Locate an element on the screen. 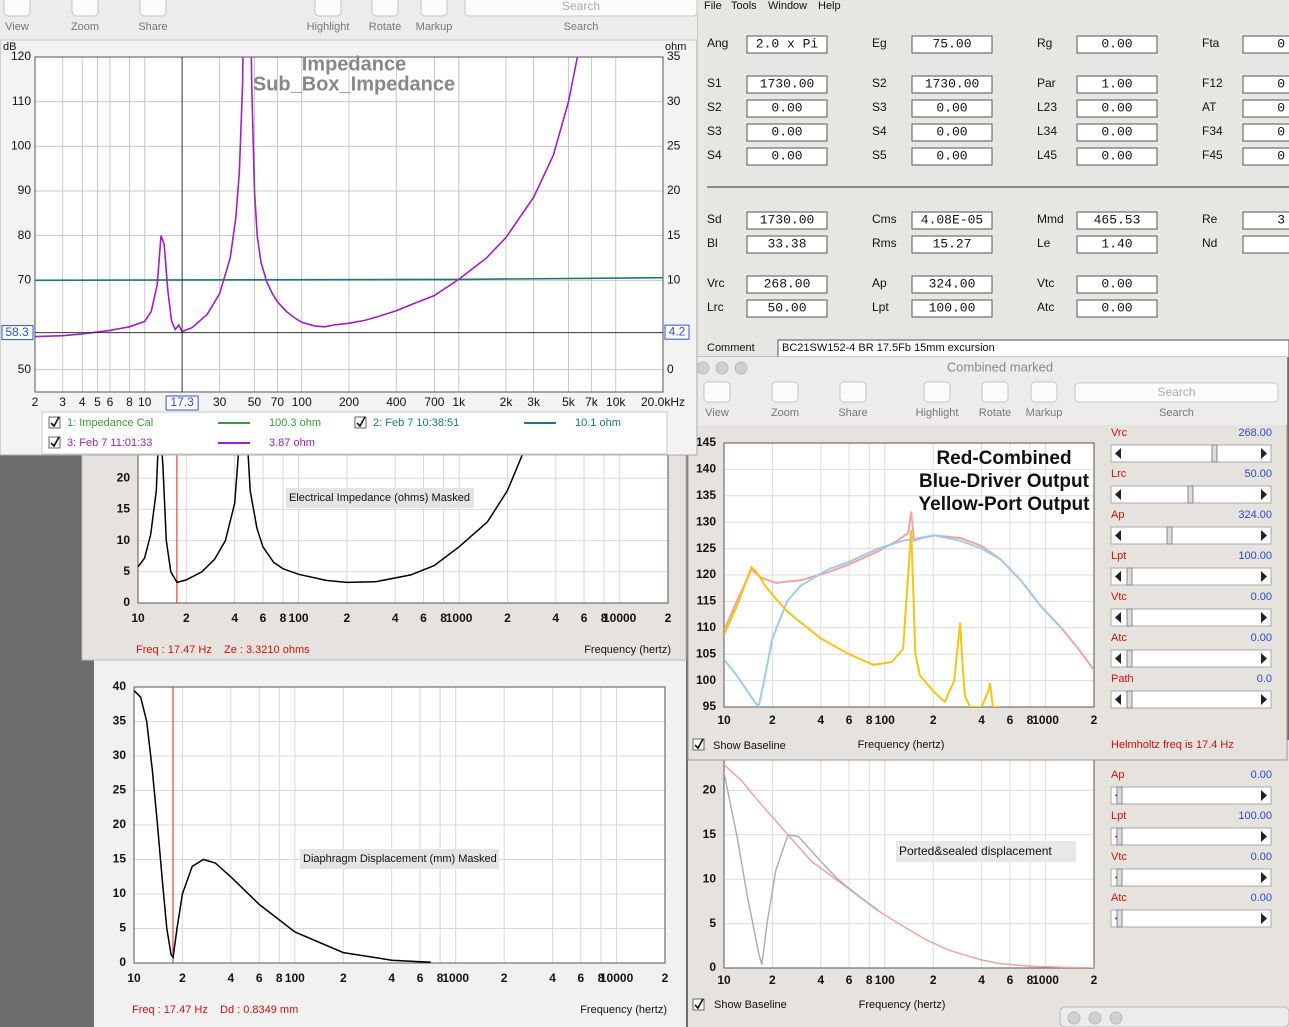 The width and height of the screenshot is (1289, 1027). comment-label: Comment is located at coordinates (731, 348).